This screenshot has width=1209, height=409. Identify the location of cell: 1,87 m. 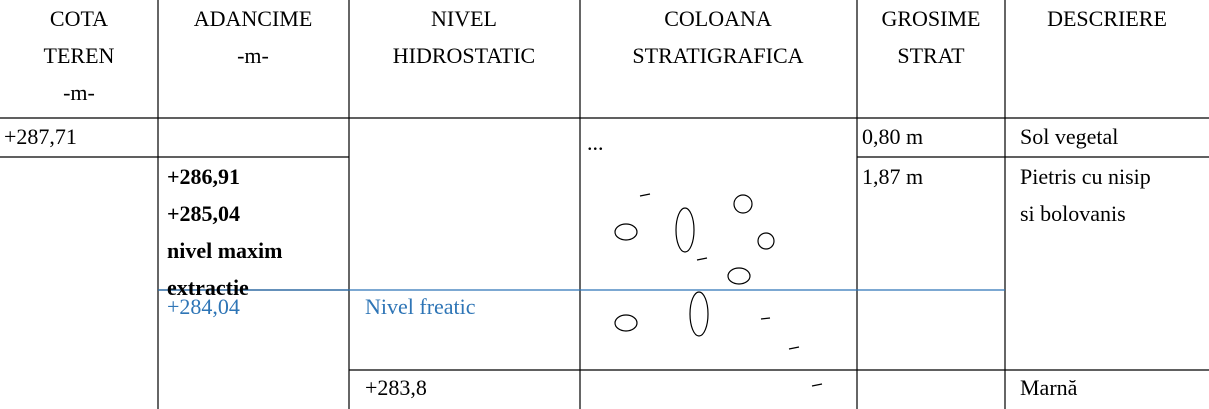
(892, 176).